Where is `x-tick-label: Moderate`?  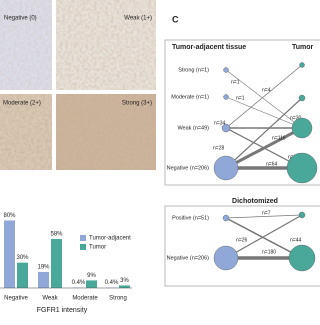 x-tick-label: Moderate is located at coordinates (85, 299).